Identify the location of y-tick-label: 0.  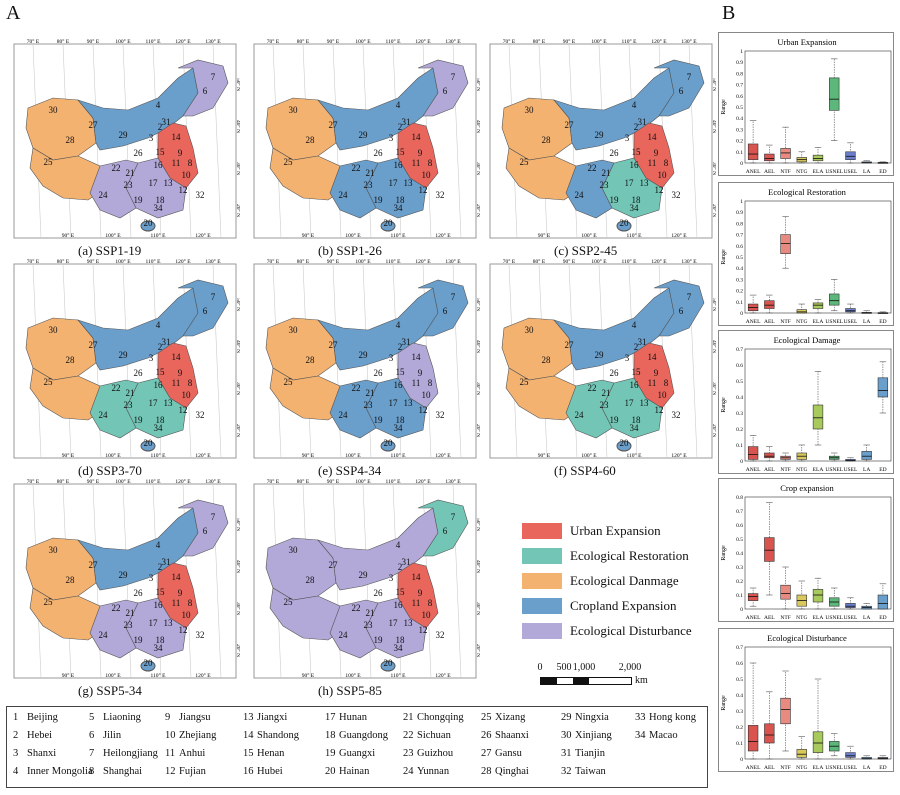
(741, 314).